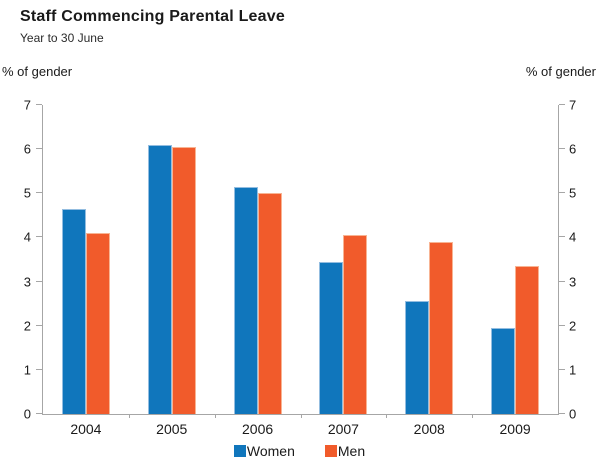 Image resolution: width=600 pixels, height=467 pixels. I want to click on x-label-2007: 2007, so click(343, 429).